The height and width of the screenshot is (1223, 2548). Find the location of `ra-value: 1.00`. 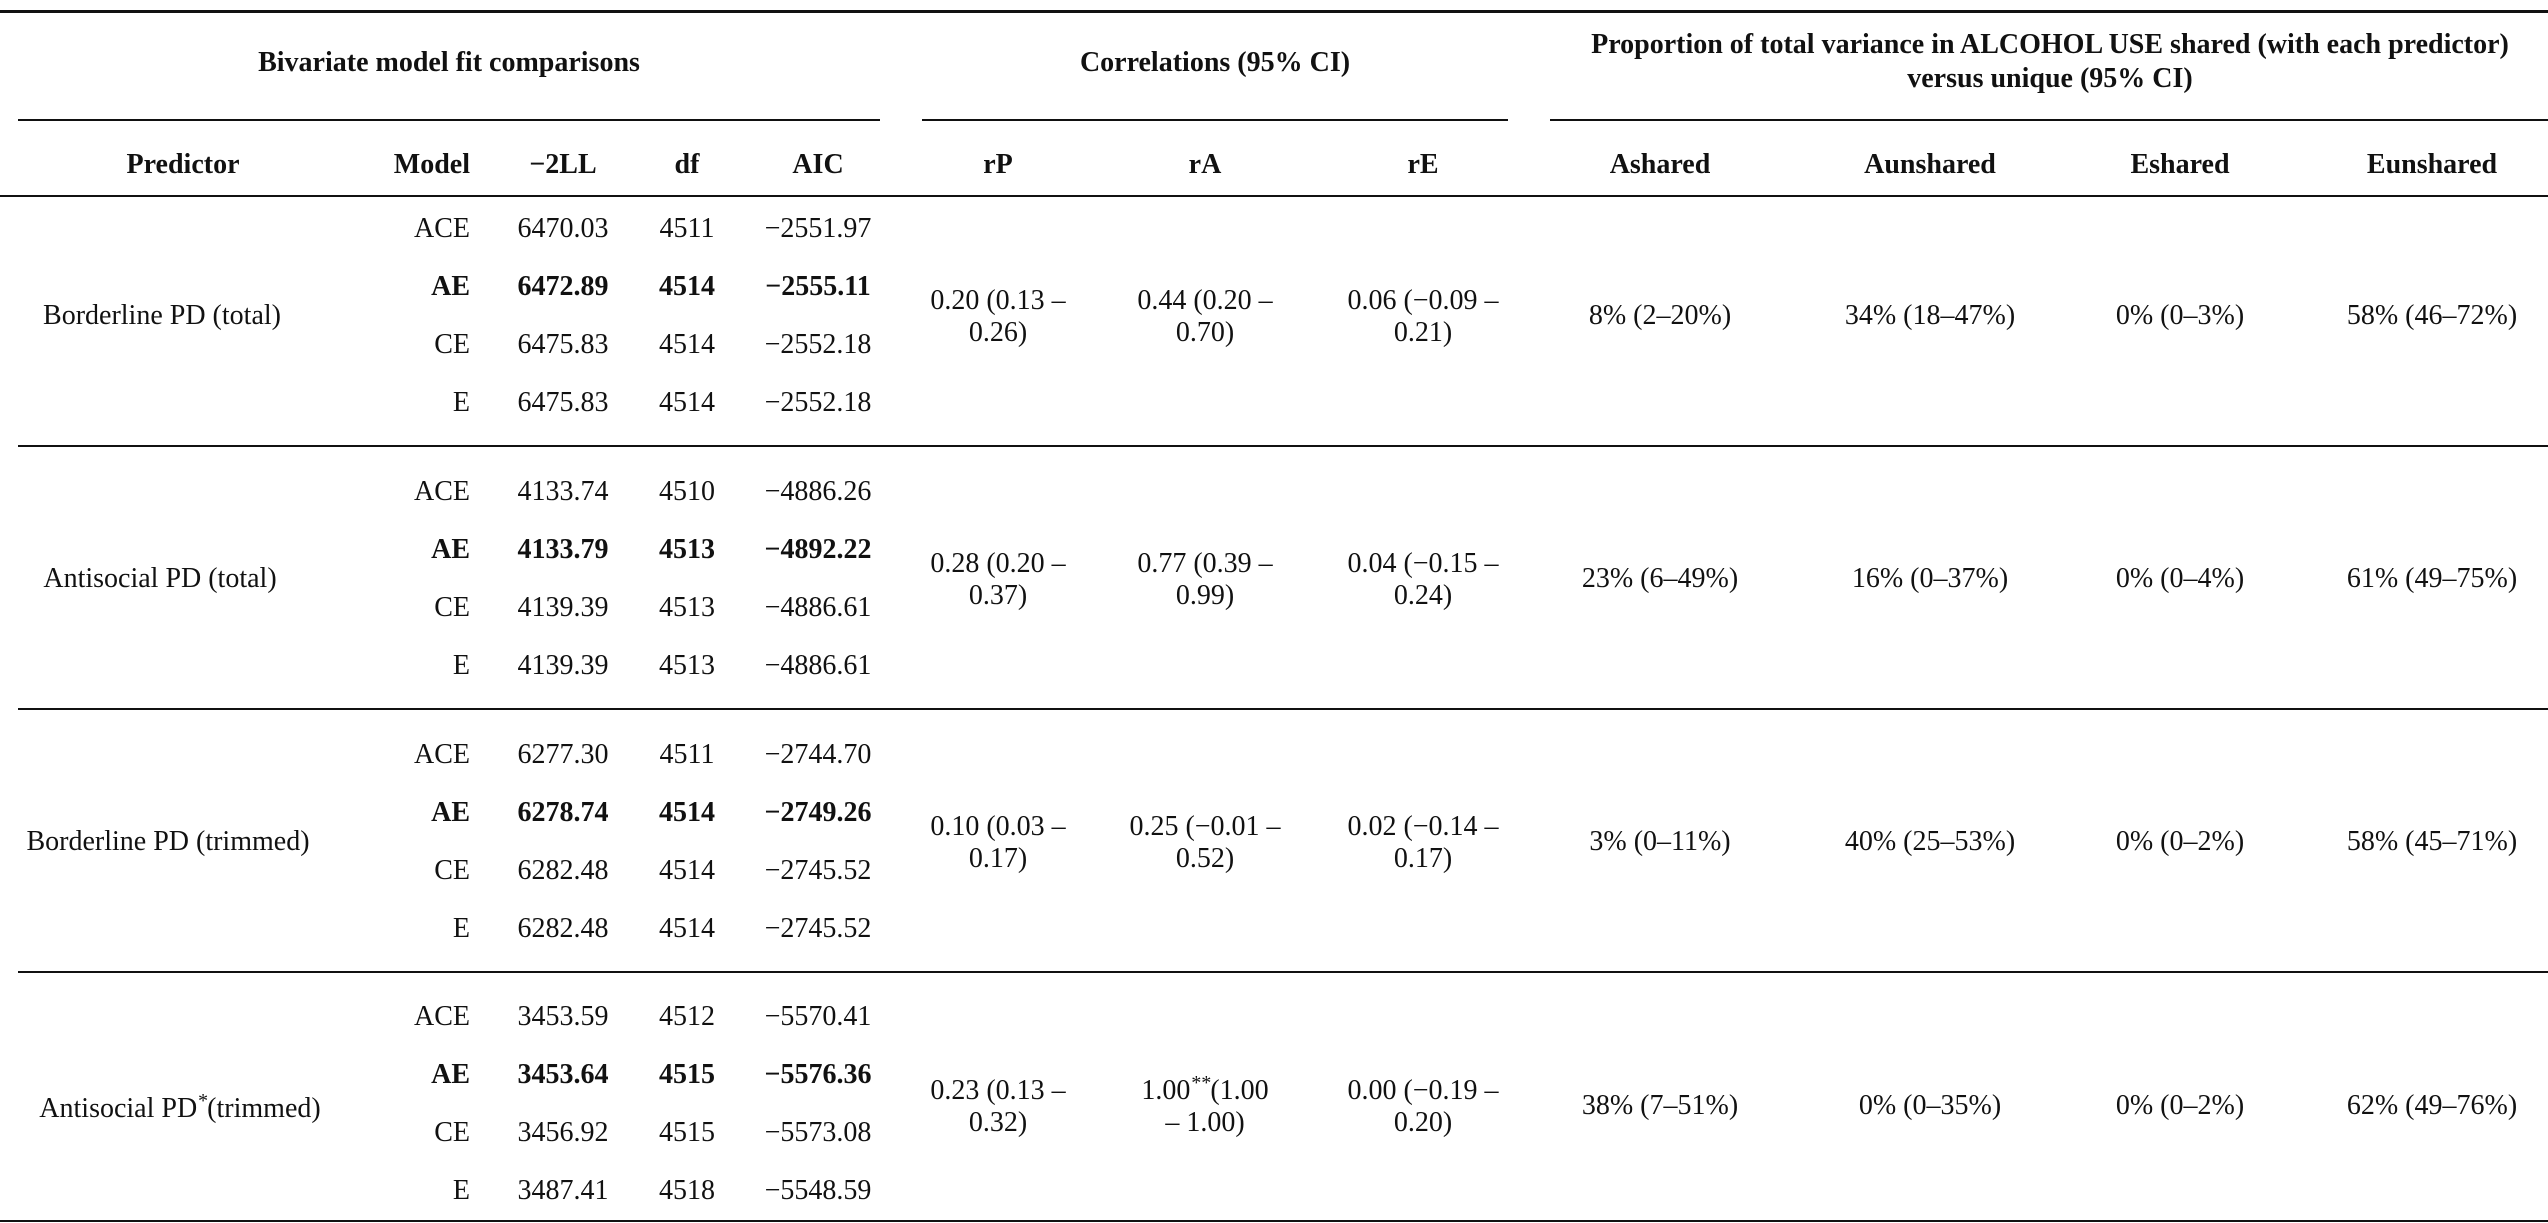

ra-value: 1.00 is located at coordinates (1166, 1090).